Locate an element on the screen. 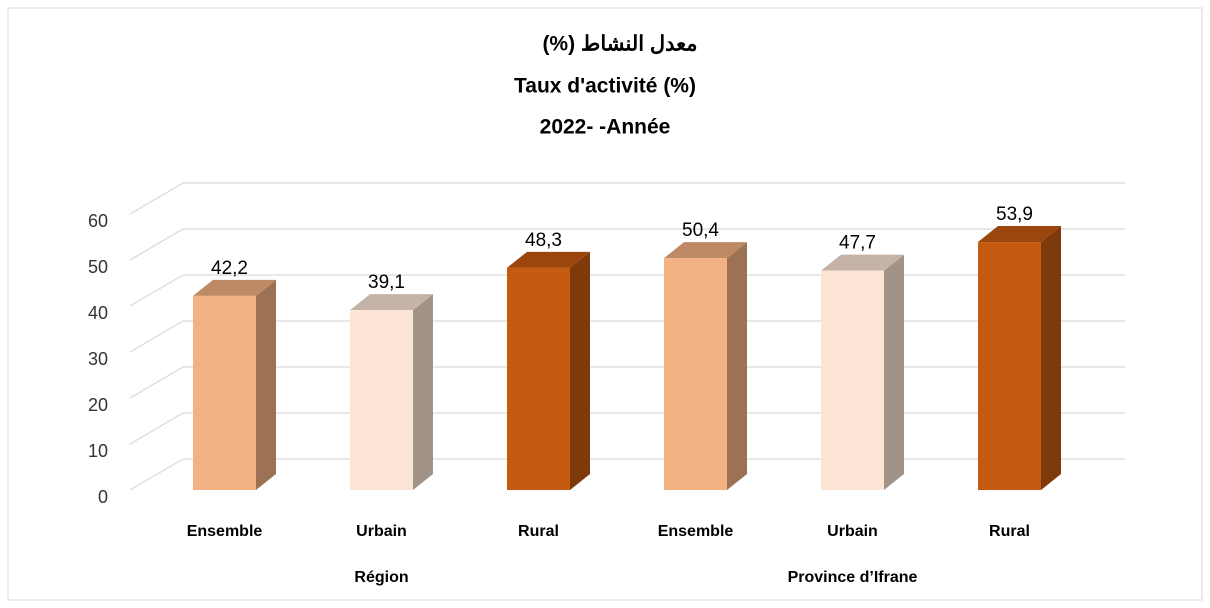 The height and width of the screenshot is (608, 1210). chart-subtitle: Taux d'activité (%) is located at coordinates (605, 86).